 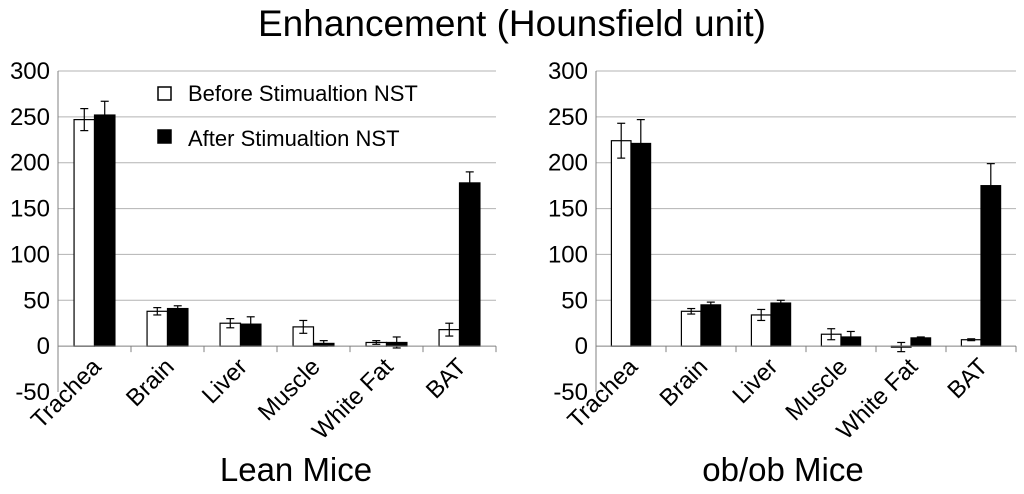 I want to click on panel-label: ob/ob Mice, so click(x=782, y=469).